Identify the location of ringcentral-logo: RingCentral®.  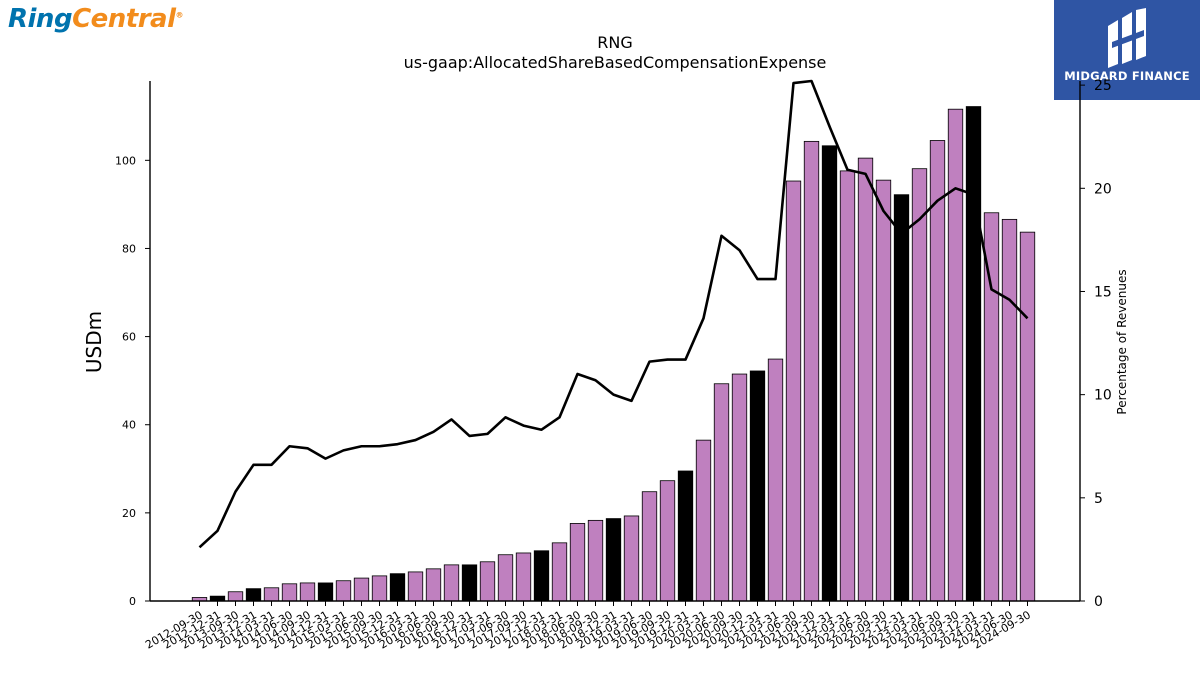
(95, 19).